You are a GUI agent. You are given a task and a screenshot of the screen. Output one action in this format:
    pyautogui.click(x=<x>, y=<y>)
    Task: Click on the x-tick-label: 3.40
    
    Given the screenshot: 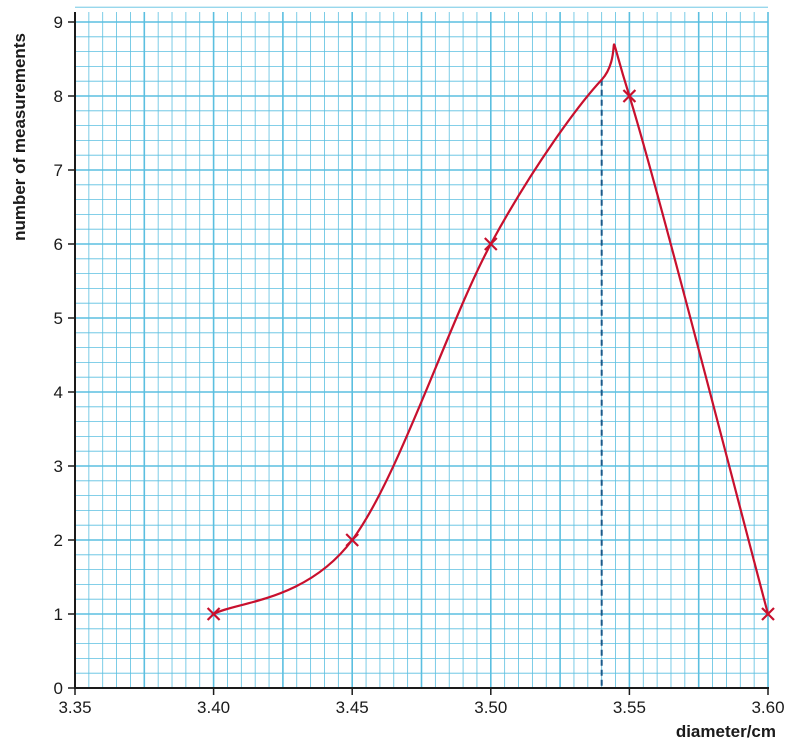 What is the action you would take?
    pyautogui.click(x=213, y=707)
    